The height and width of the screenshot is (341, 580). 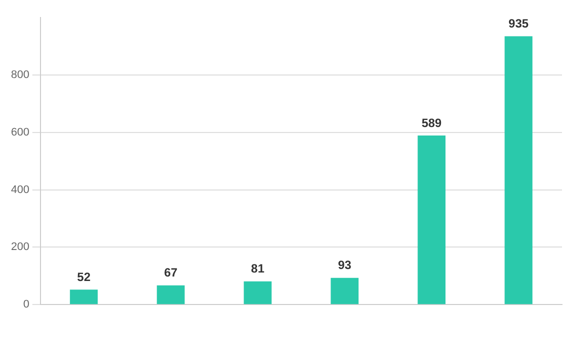 What do you see at coordinates (518, 23) in the screenshot?
I see `data-label: 935` at bounding box center [518, 23].